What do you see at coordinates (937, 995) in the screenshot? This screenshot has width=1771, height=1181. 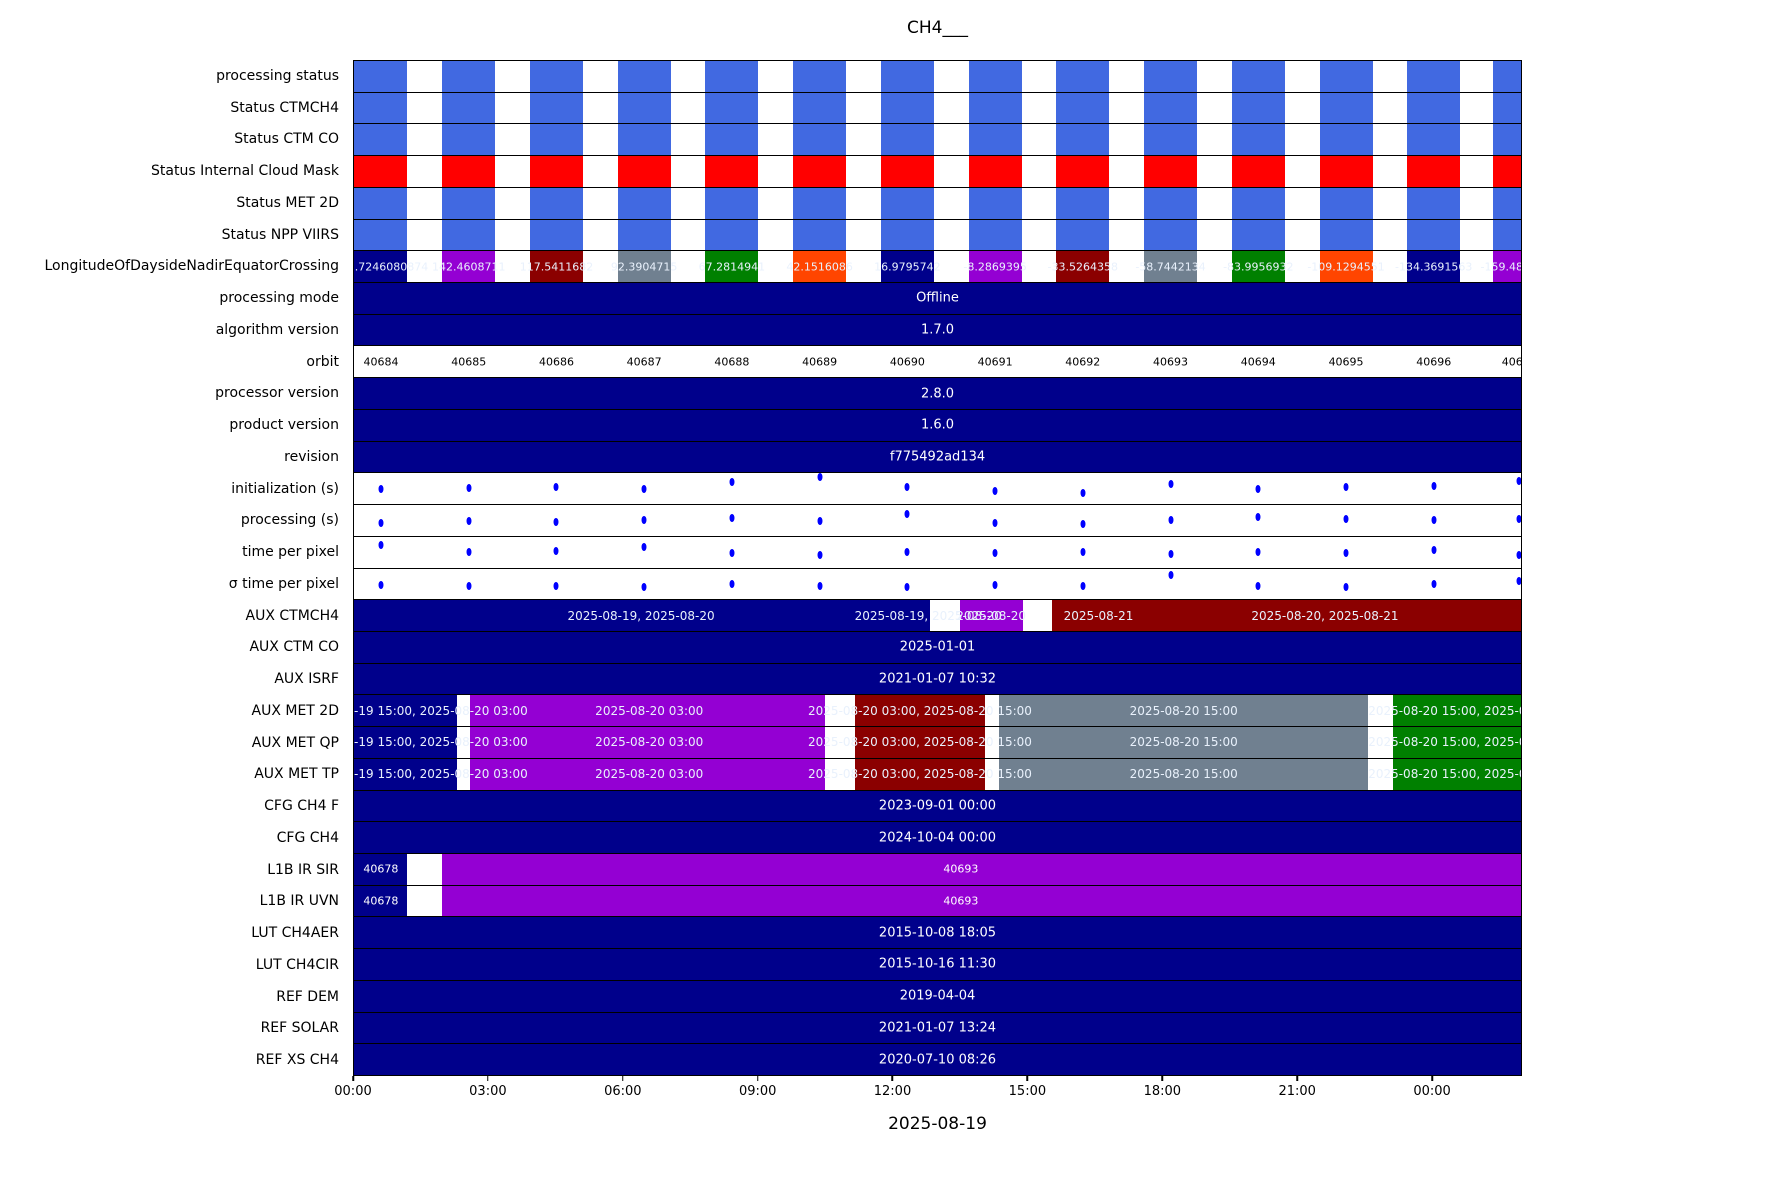 I see `row-ref-dem: 2019-04-04` at bounding box center [937, 995].